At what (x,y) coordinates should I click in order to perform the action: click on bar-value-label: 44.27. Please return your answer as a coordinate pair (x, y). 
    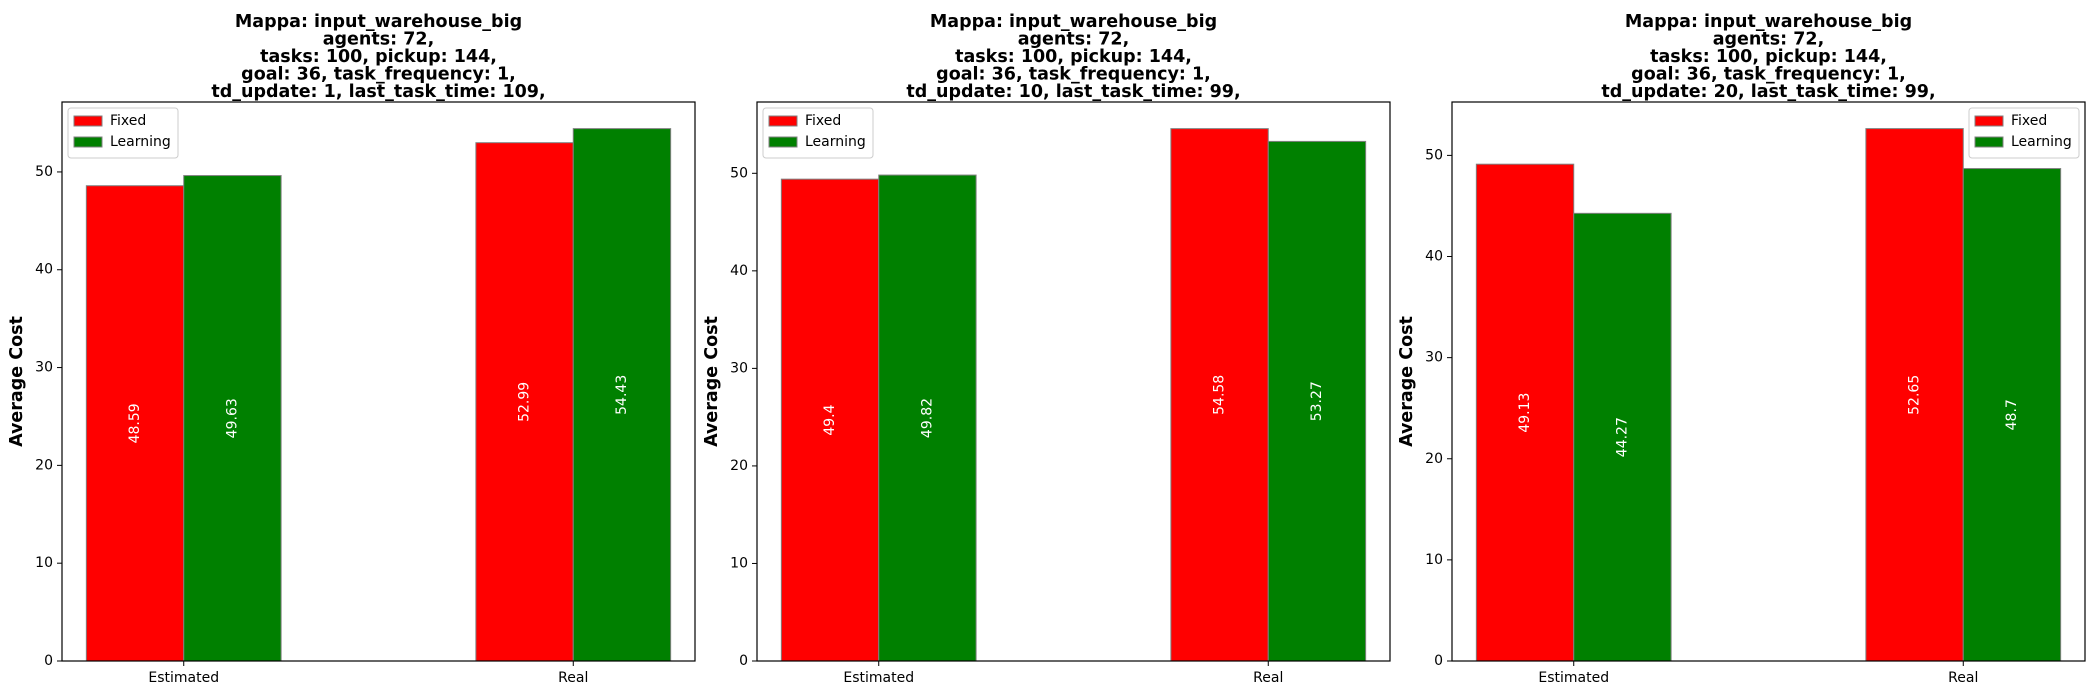
    Looking at the image, I should click on (1622, 437).